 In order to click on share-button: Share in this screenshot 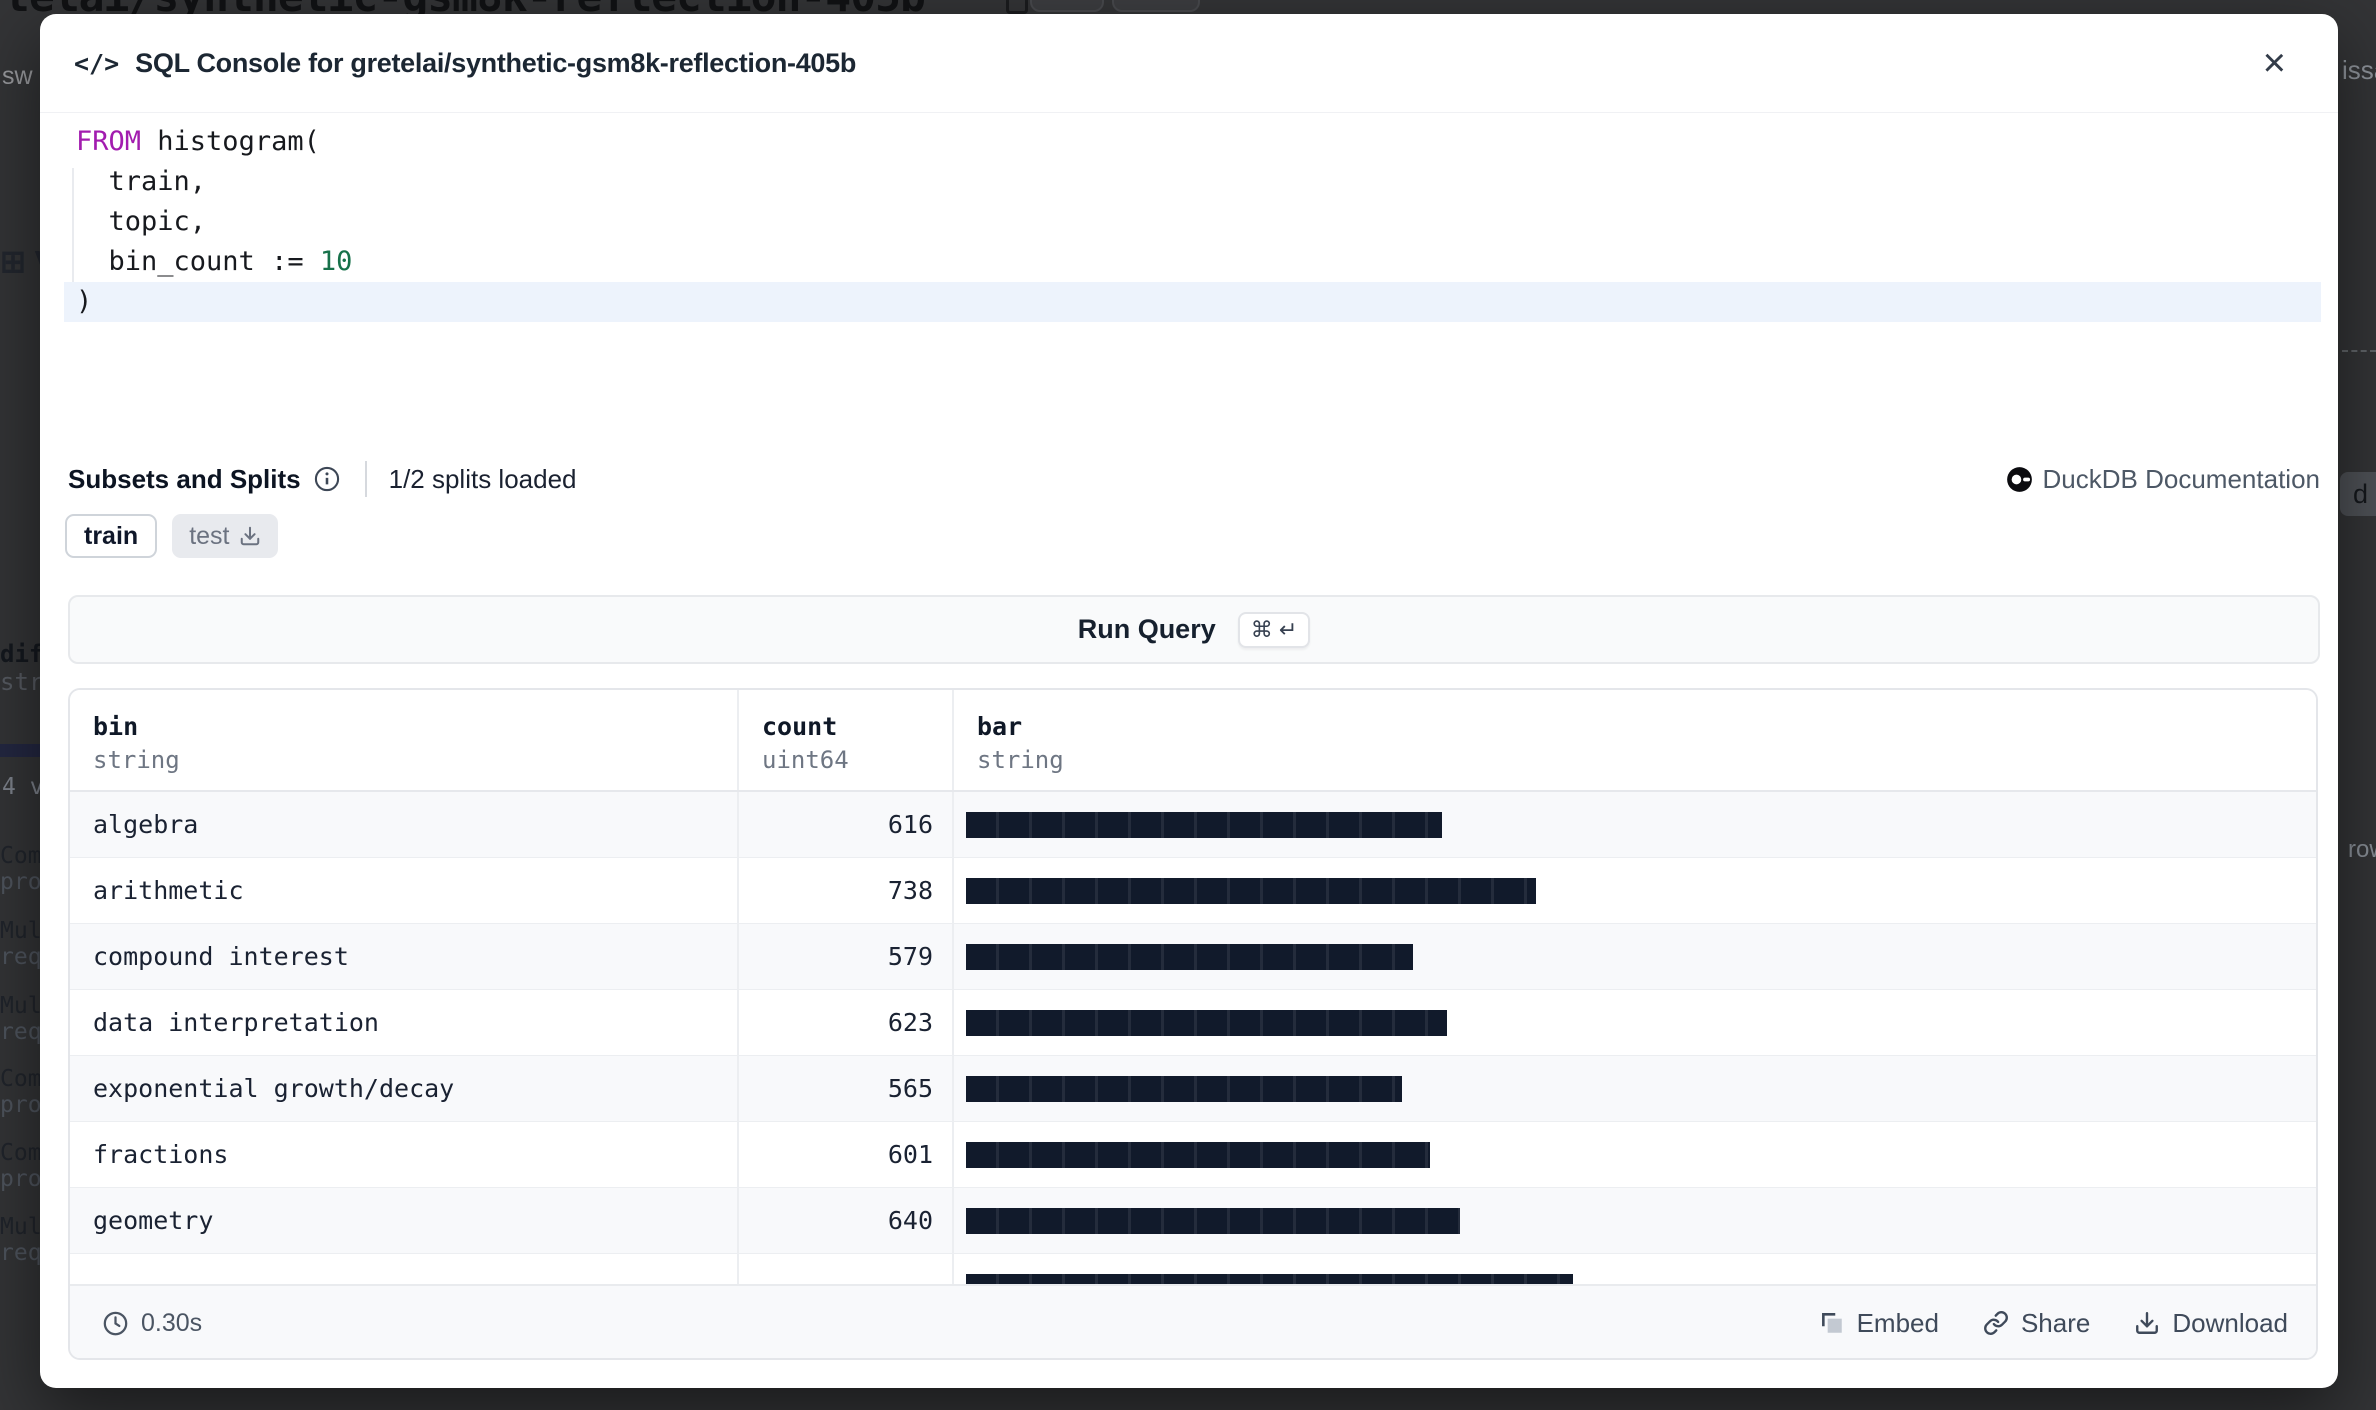, I will do `click(2036, 1323)`.